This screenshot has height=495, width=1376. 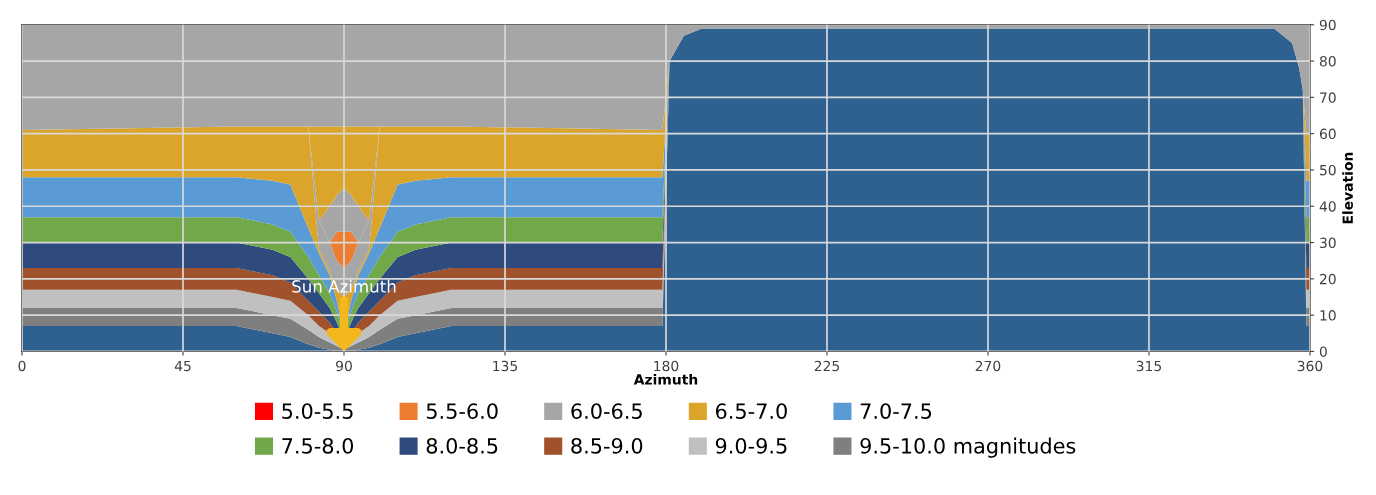 What do you see at coordinates (344, 286) in the screenshot?
I see `annotation: Sun Azimuth` at bounding box center [344, 286].